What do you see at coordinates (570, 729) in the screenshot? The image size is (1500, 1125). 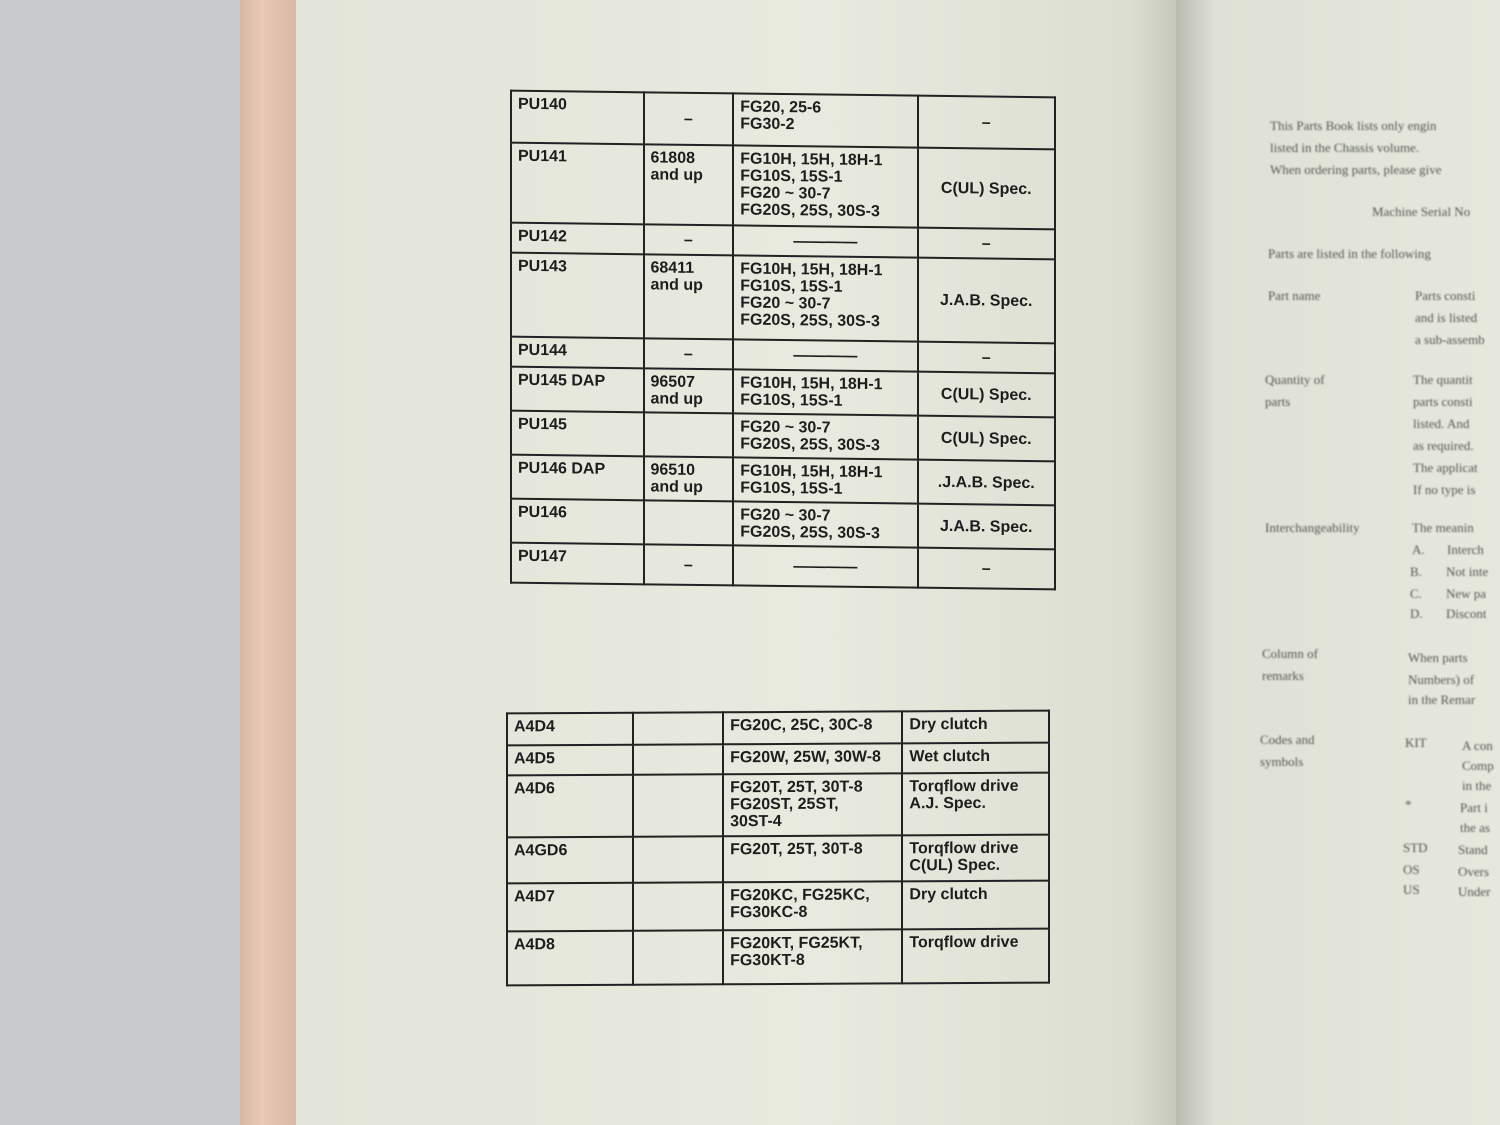 I see `part-code-cell: A4D4` at bounding box center [570, 729].